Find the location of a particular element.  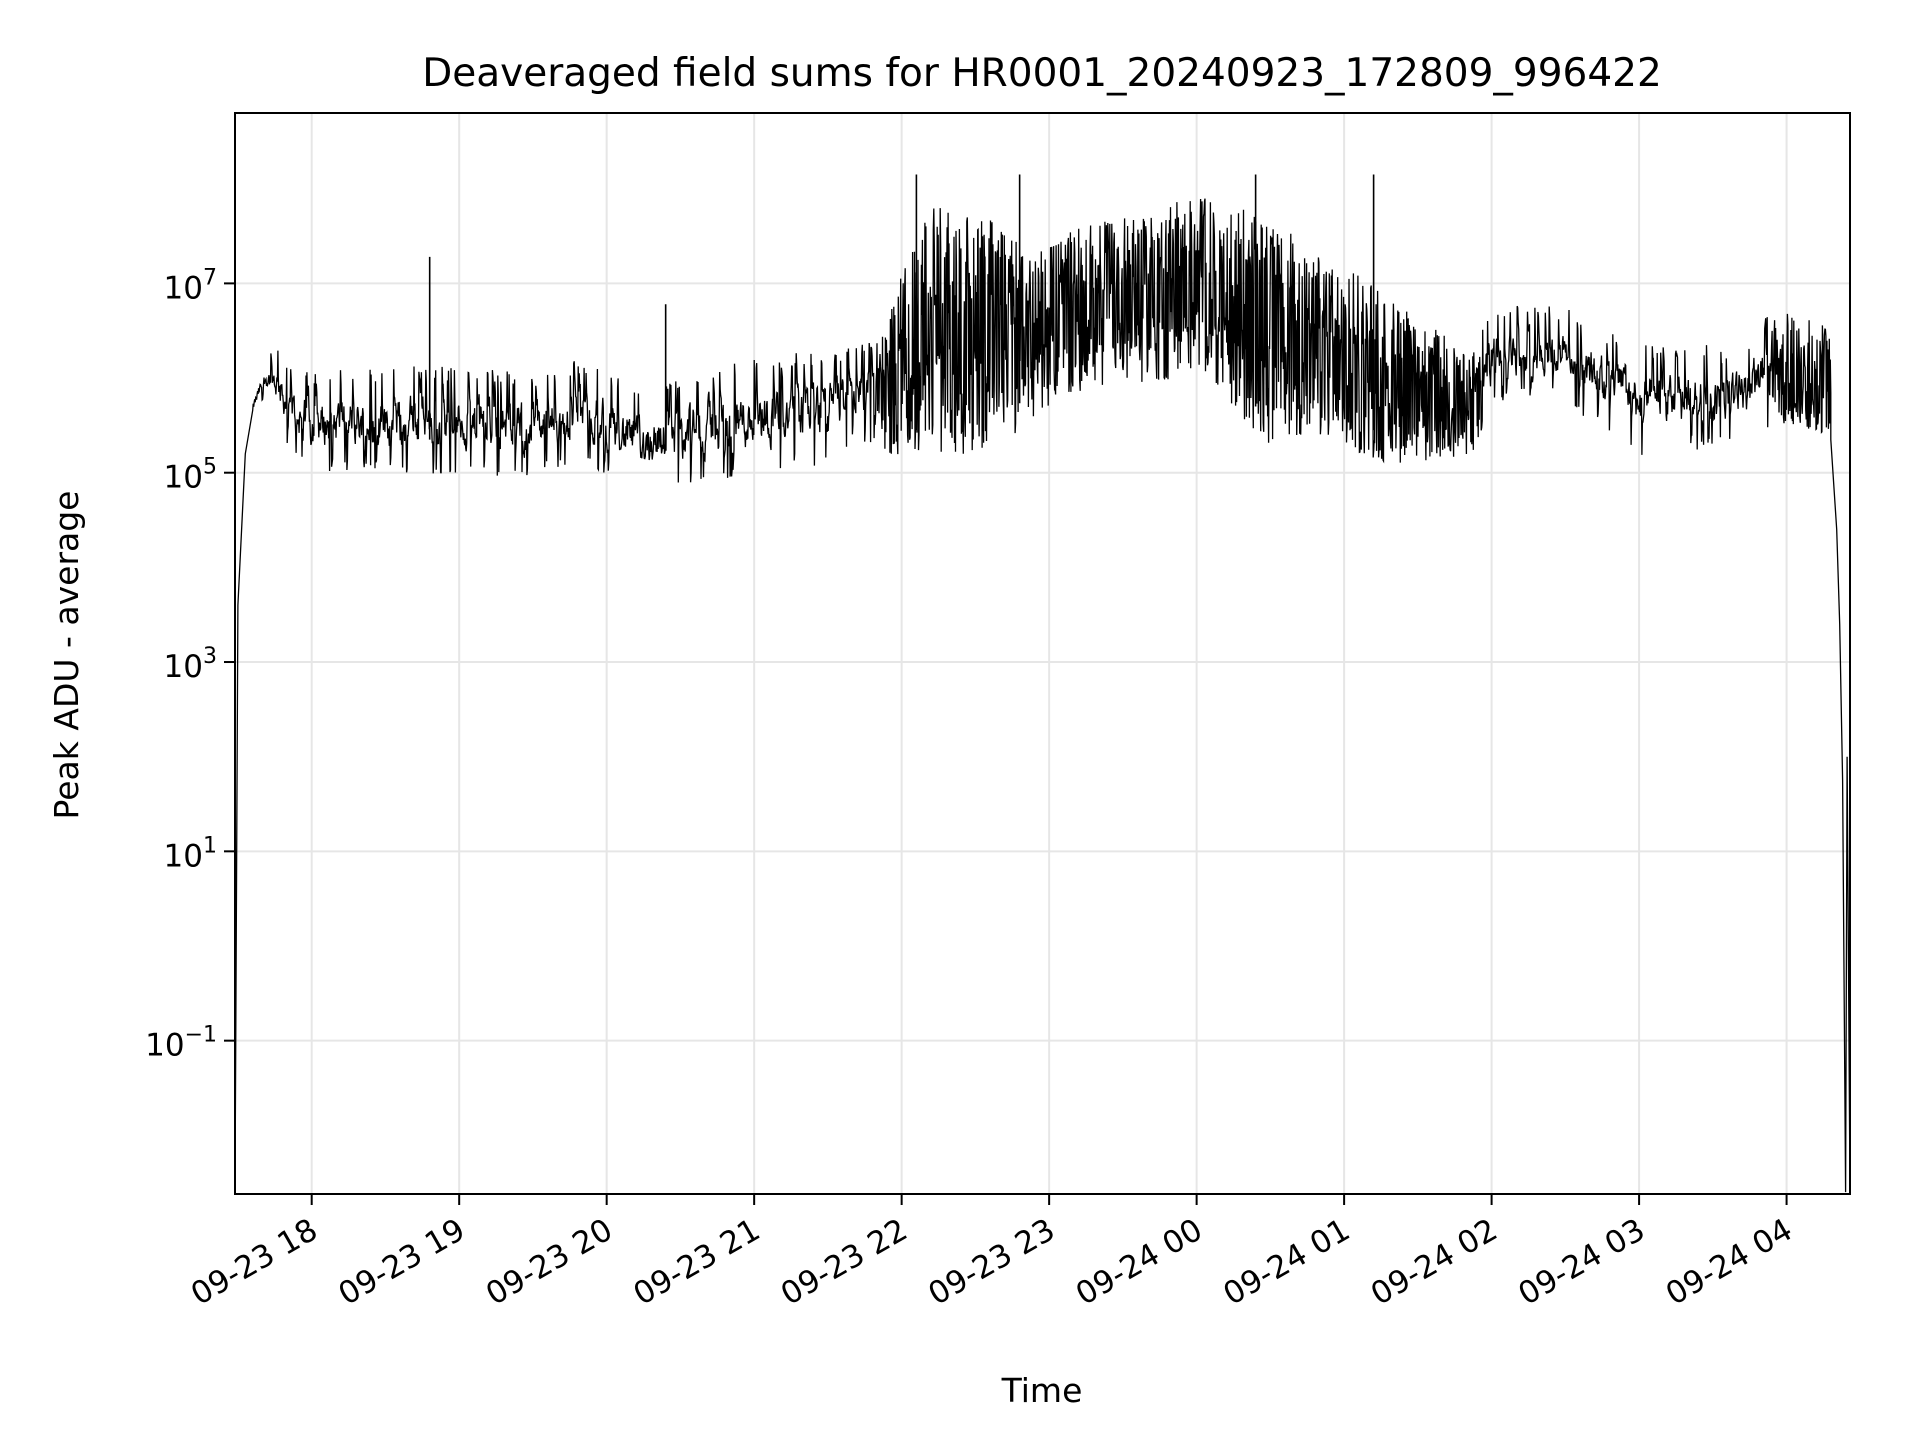

x-tick-label: 09-24 01 is located at coordinates (1286, 1262).